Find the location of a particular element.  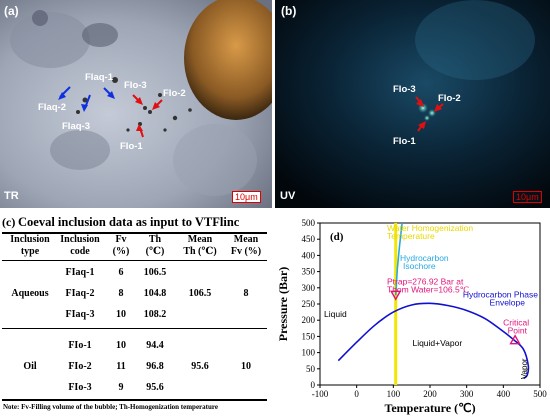

y-tick-label: 450 is located at coordinates (309, 239).